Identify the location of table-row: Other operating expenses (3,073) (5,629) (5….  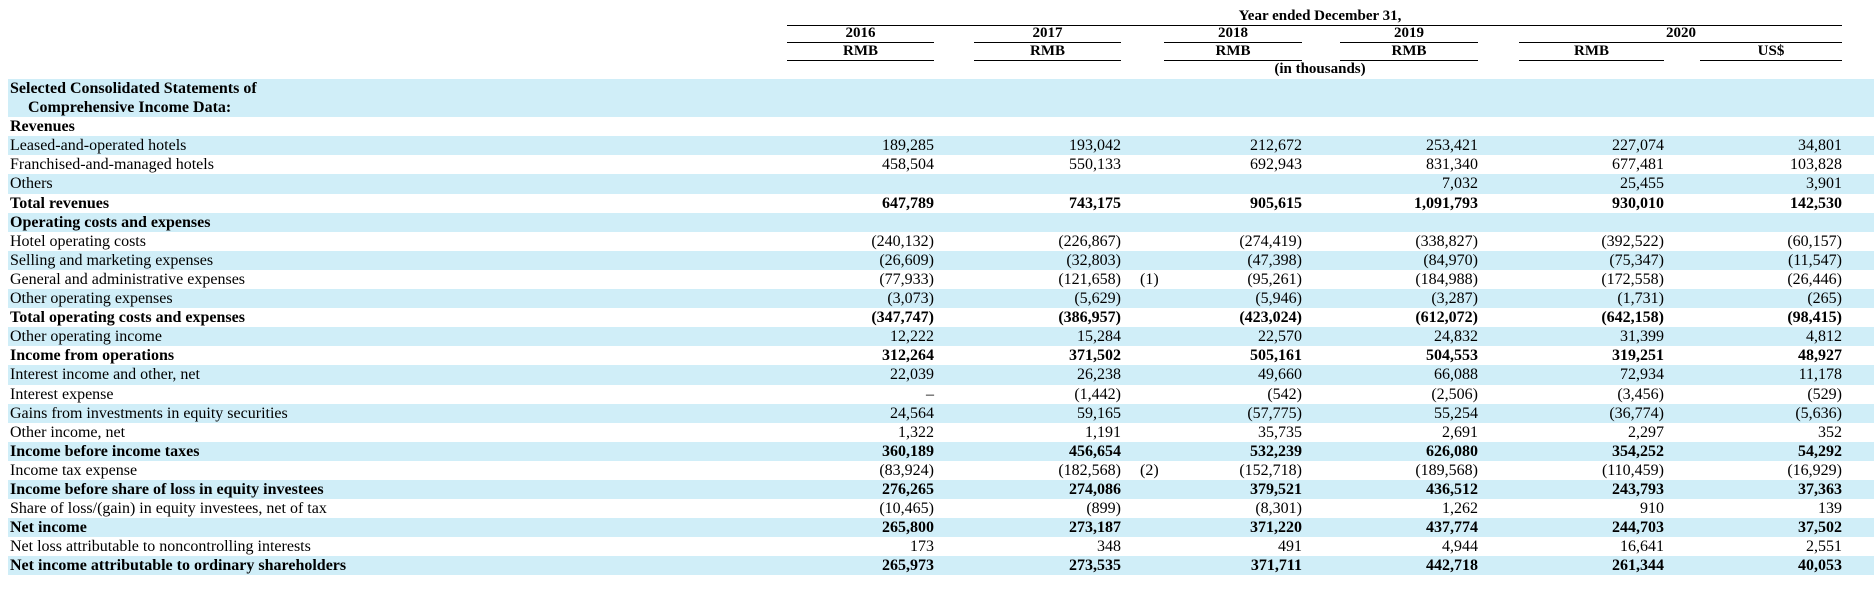
(941, 299).